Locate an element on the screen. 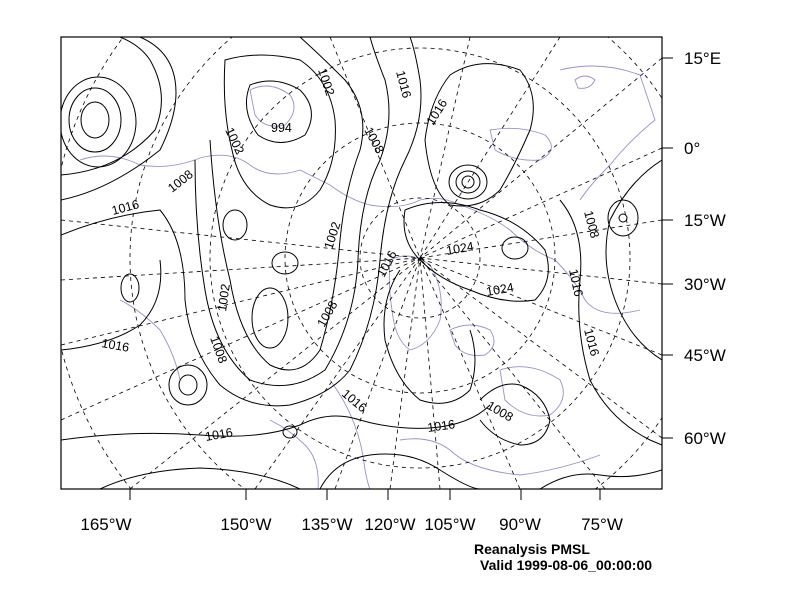 The height and width of the screenshot is (612, 792). right-axis-label: 30°W is located at coordinates (705, 284).